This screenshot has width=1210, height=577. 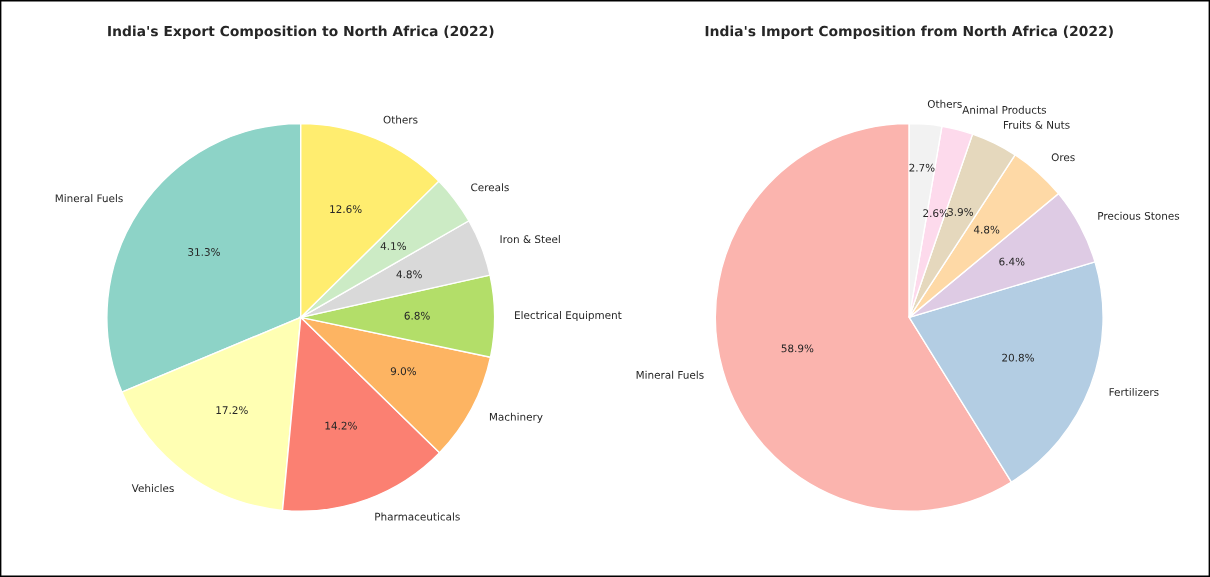 What do you see at coordinates (922, 167) in the screenshot?
I see `data-label: 2.7%` at bounding box center [922, 167].